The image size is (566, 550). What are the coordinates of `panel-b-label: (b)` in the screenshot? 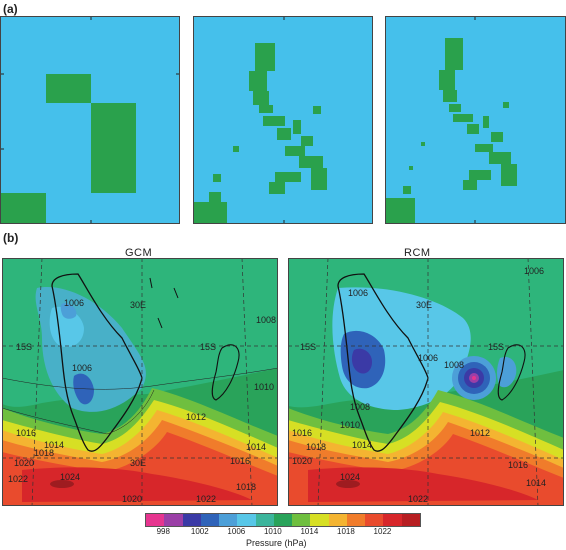 It's located at (11, 238).